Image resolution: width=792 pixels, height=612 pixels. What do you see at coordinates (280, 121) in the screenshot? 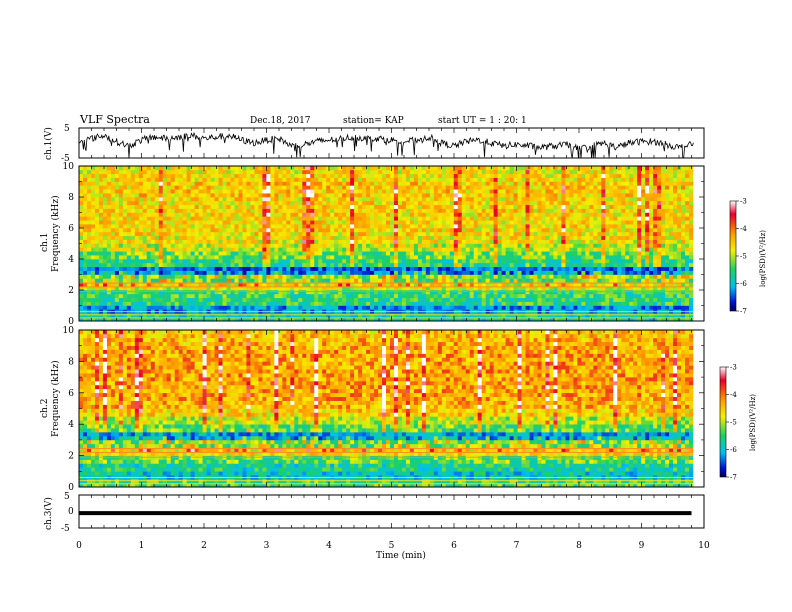
I see `date-label: Dec.18, 2017` at bounding box center [280, 121].